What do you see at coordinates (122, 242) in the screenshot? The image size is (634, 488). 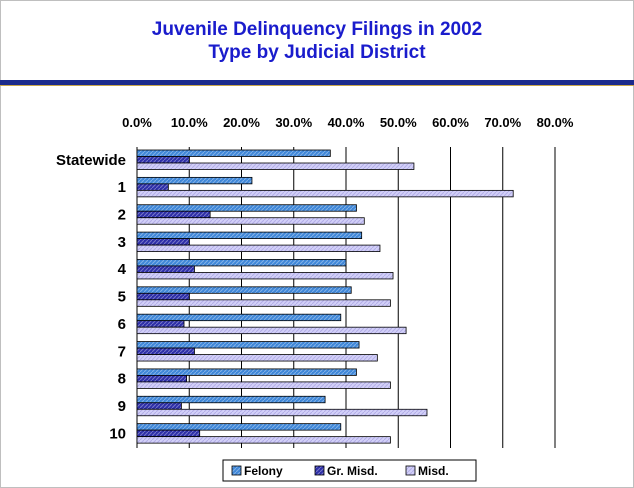 I see `category-label: 3` at bounding box center [122, 242].